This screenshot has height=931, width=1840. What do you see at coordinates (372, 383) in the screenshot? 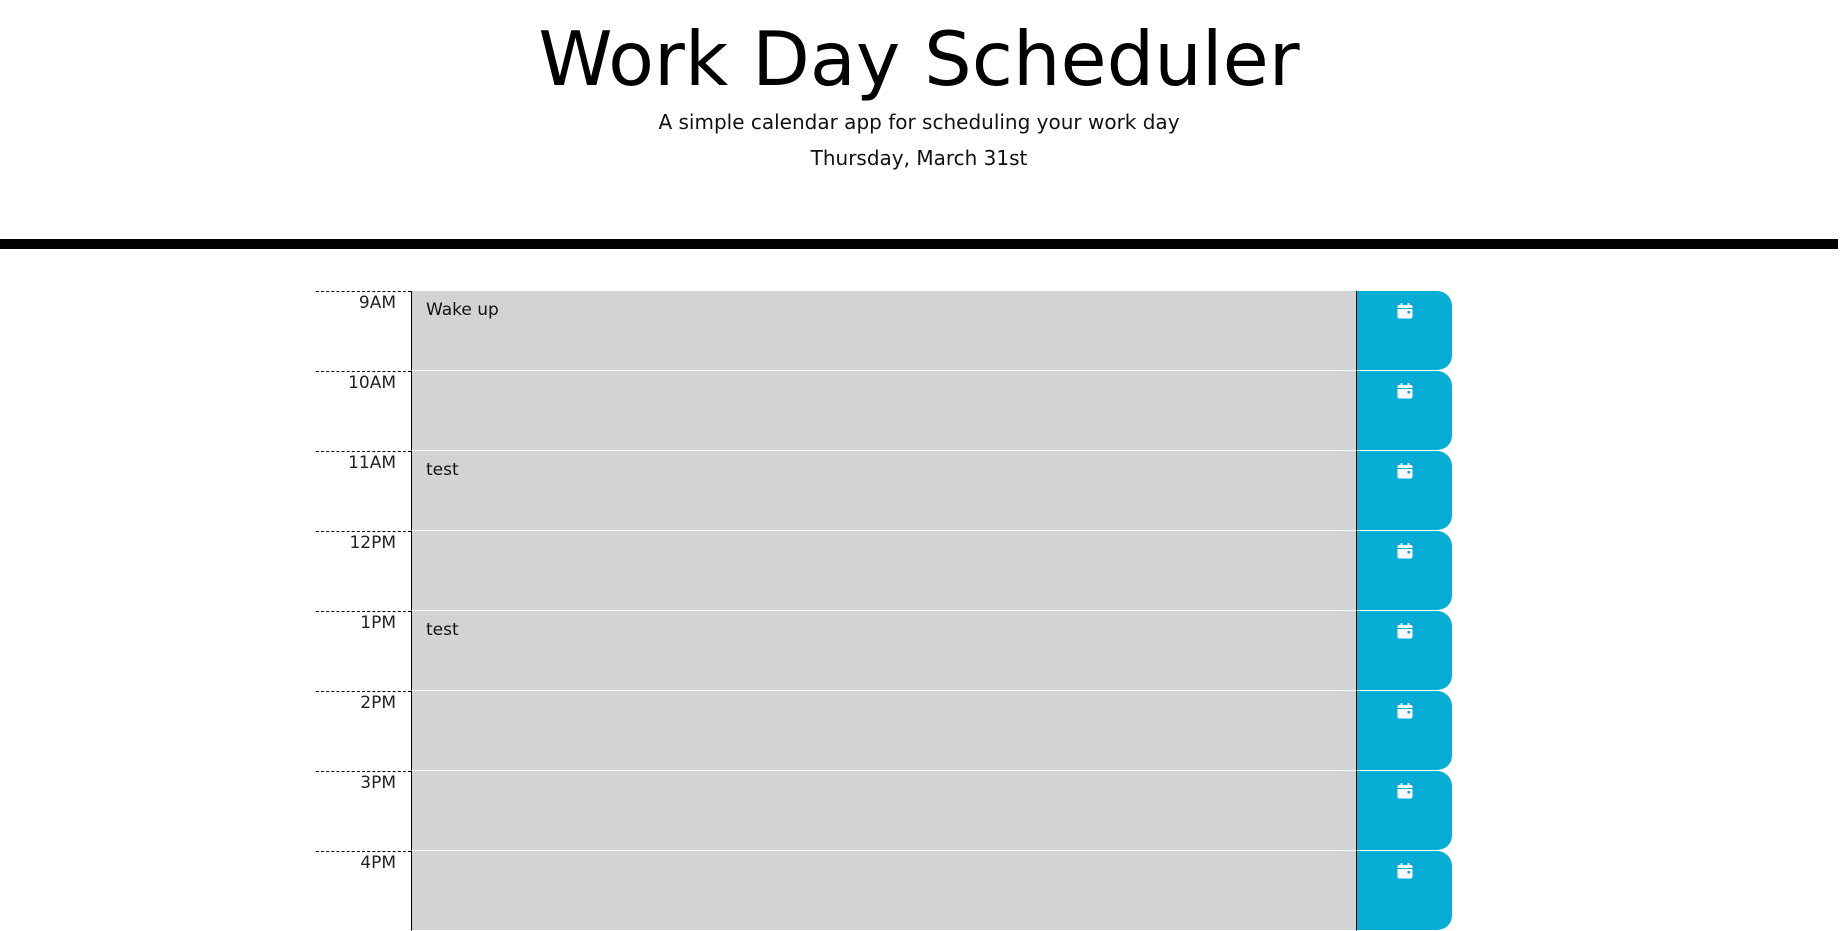
I see `hour-label-text: 10AM` at bounding box center [372, 383].